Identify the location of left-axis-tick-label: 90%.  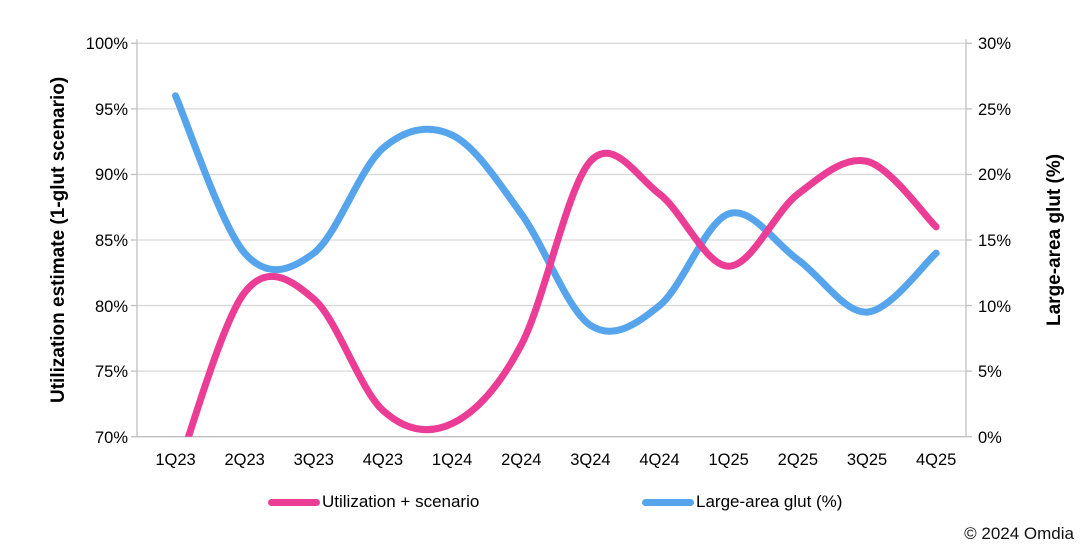
(111, 175).